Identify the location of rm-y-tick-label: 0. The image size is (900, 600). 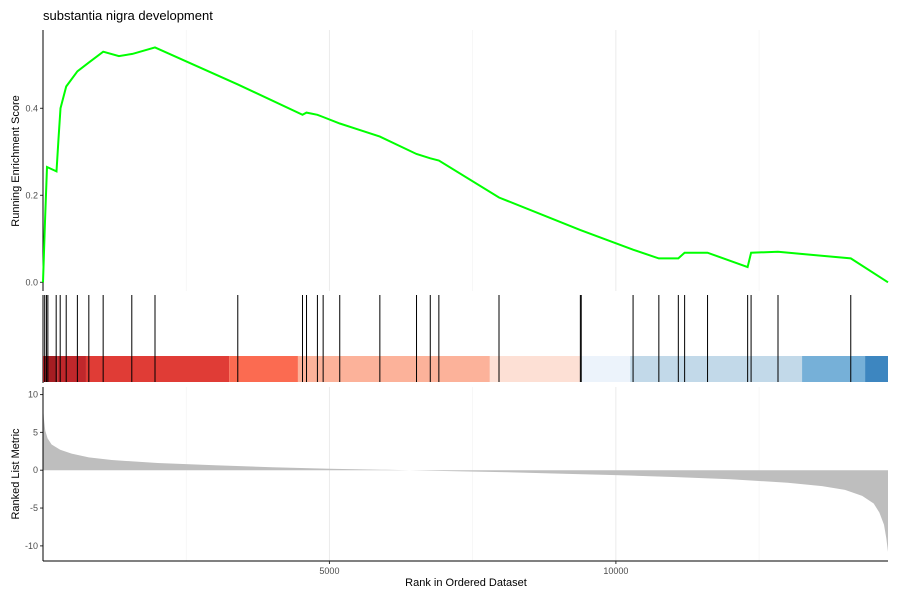
(35, 470).